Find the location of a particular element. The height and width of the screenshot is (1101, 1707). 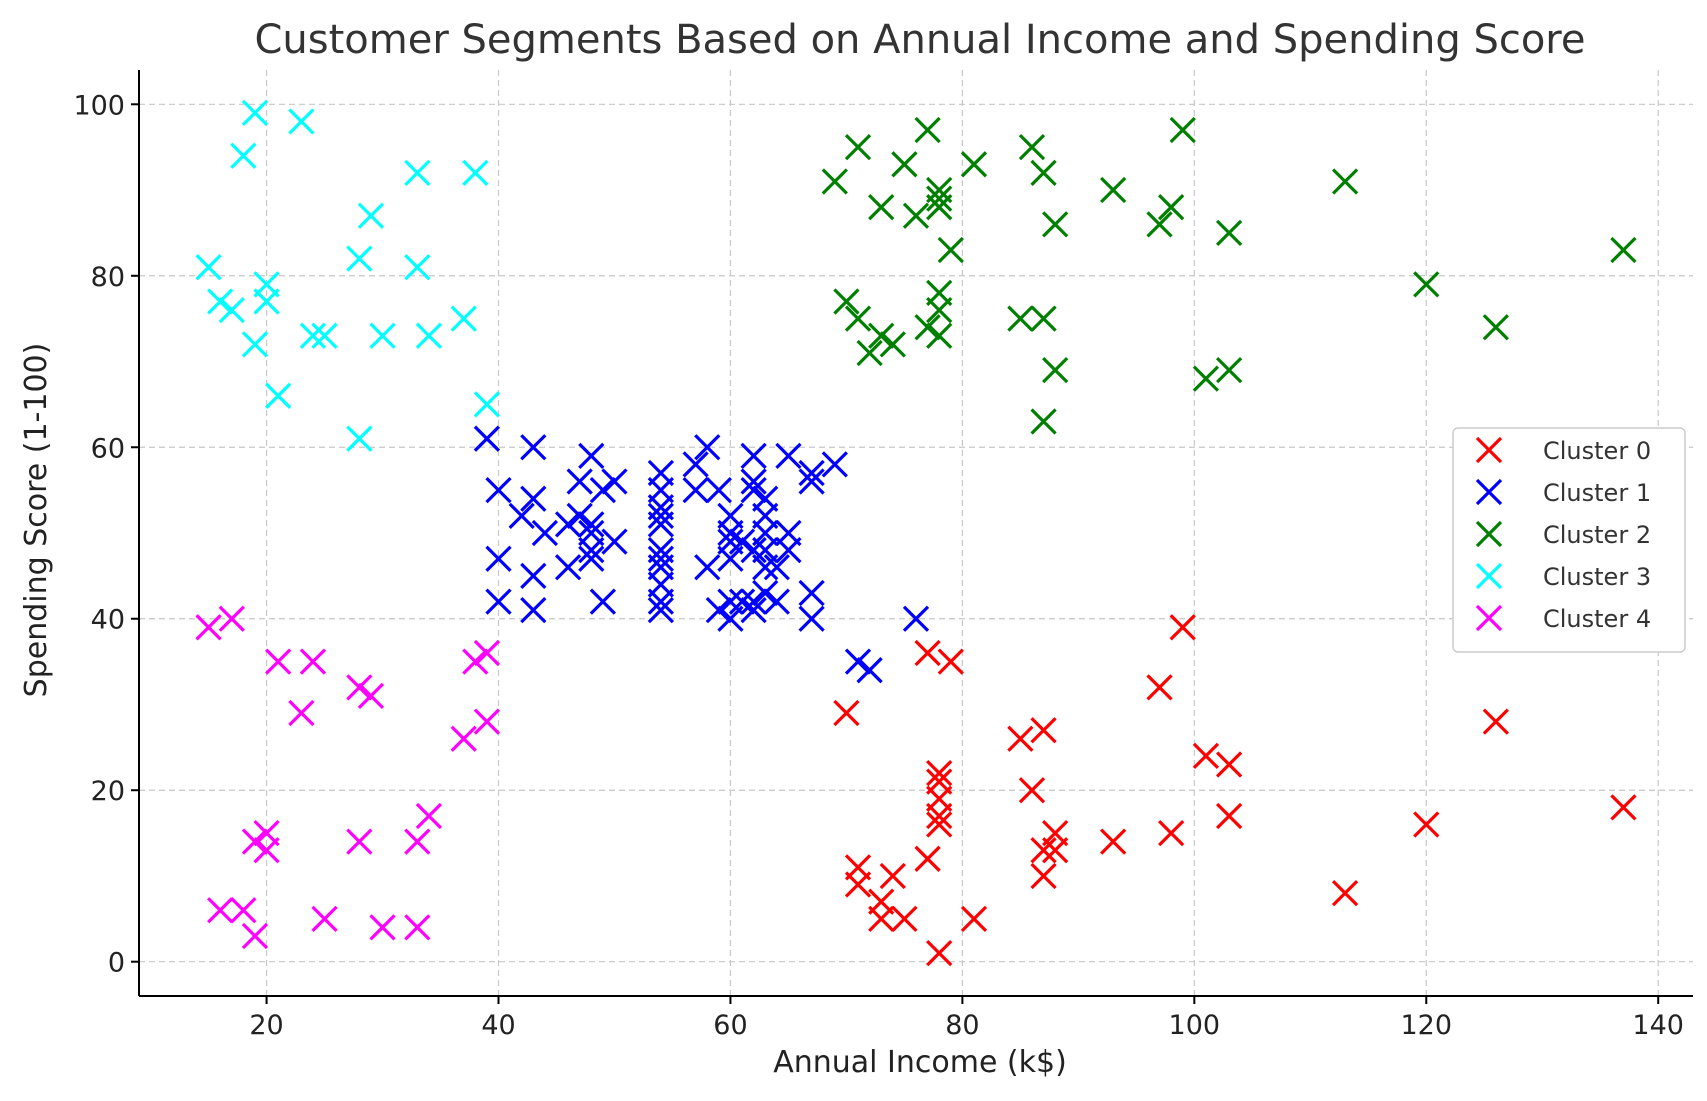

x-tick-label: 80 is located at coordinates (962, 1025).